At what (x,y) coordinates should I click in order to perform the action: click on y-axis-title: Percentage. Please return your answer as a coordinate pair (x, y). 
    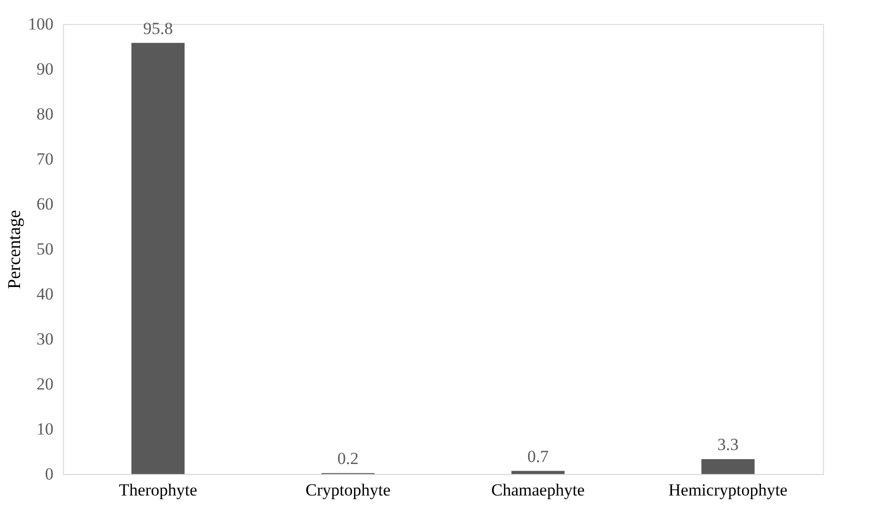
    Looking at the image, I should click on (14, 249).